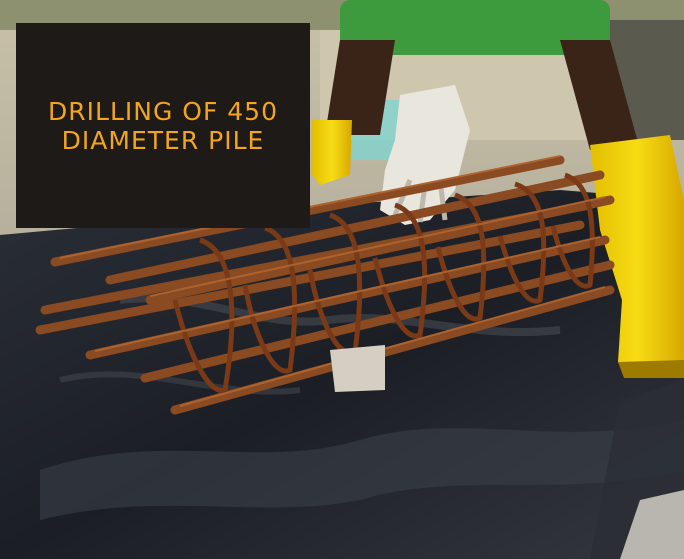  Describe the element at coordinates (637, 256) in the screenshot. I see `yellow-boot-icon` at that location.